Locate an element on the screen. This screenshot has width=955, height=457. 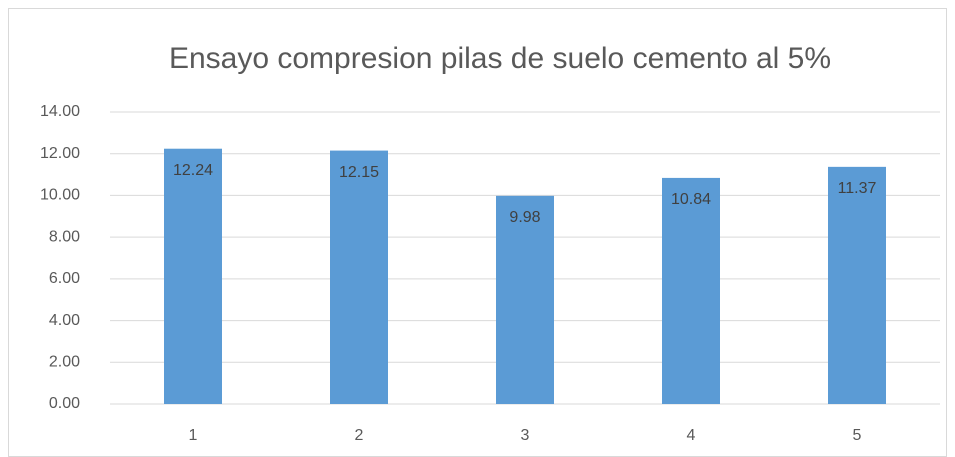
data-label: 12.24 is located at coordinates (193, 170).